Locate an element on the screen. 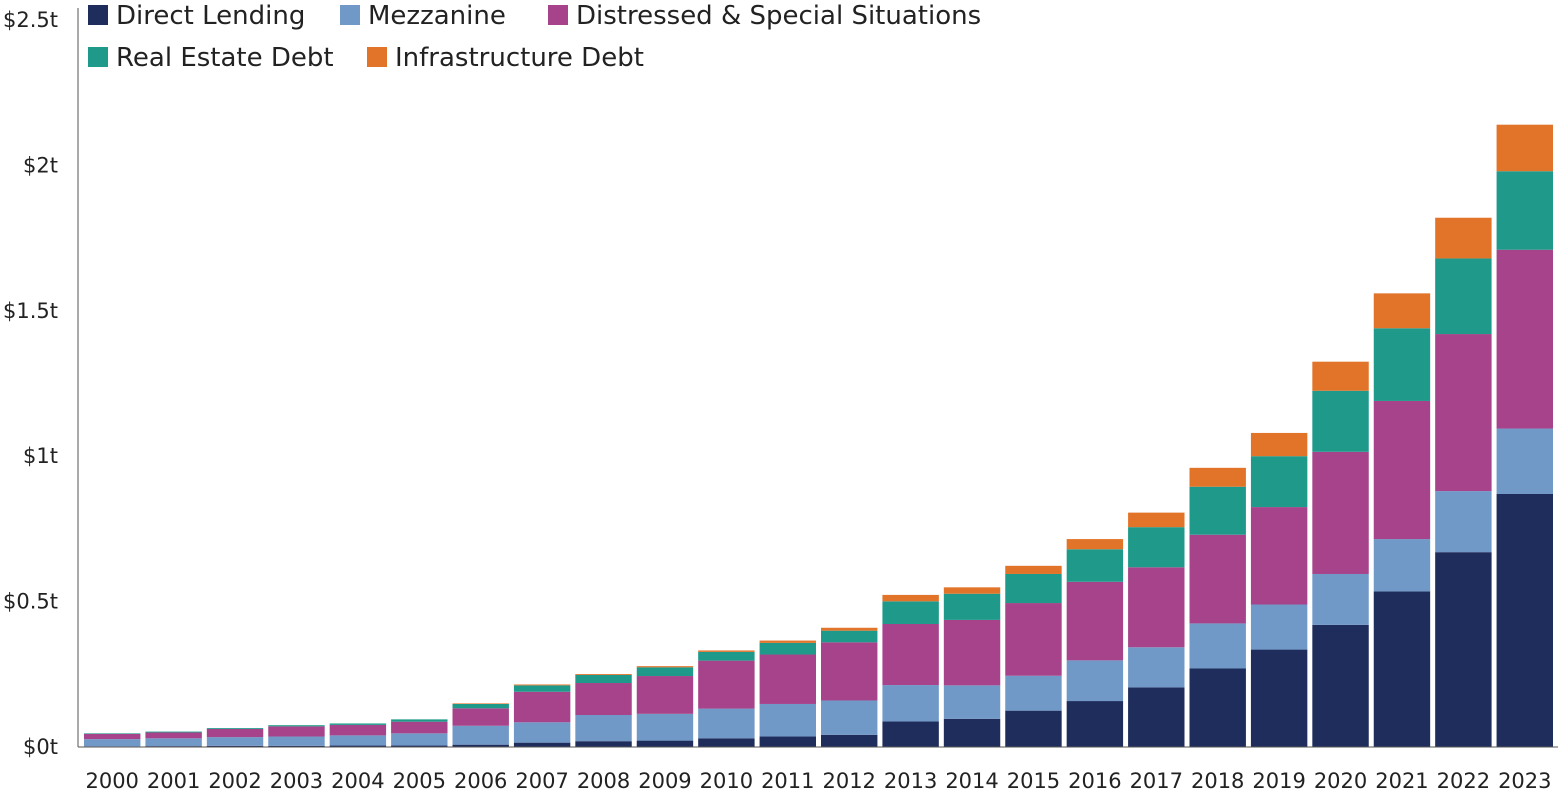 The image size is (1560, 797). bar-direct-lending-2023 is located at coordinates (1524, 620).